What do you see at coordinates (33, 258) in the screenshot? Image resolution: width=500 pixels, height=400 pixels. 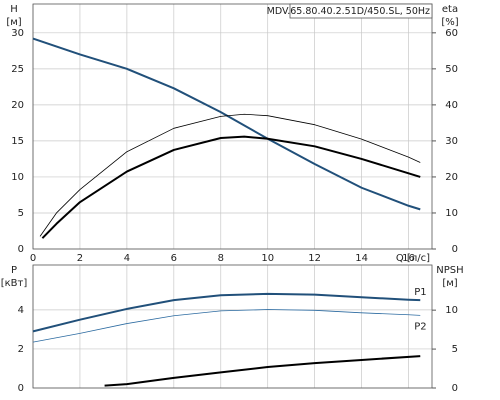 I see `x-tick-label: 0` at bounding box center [33, 258].